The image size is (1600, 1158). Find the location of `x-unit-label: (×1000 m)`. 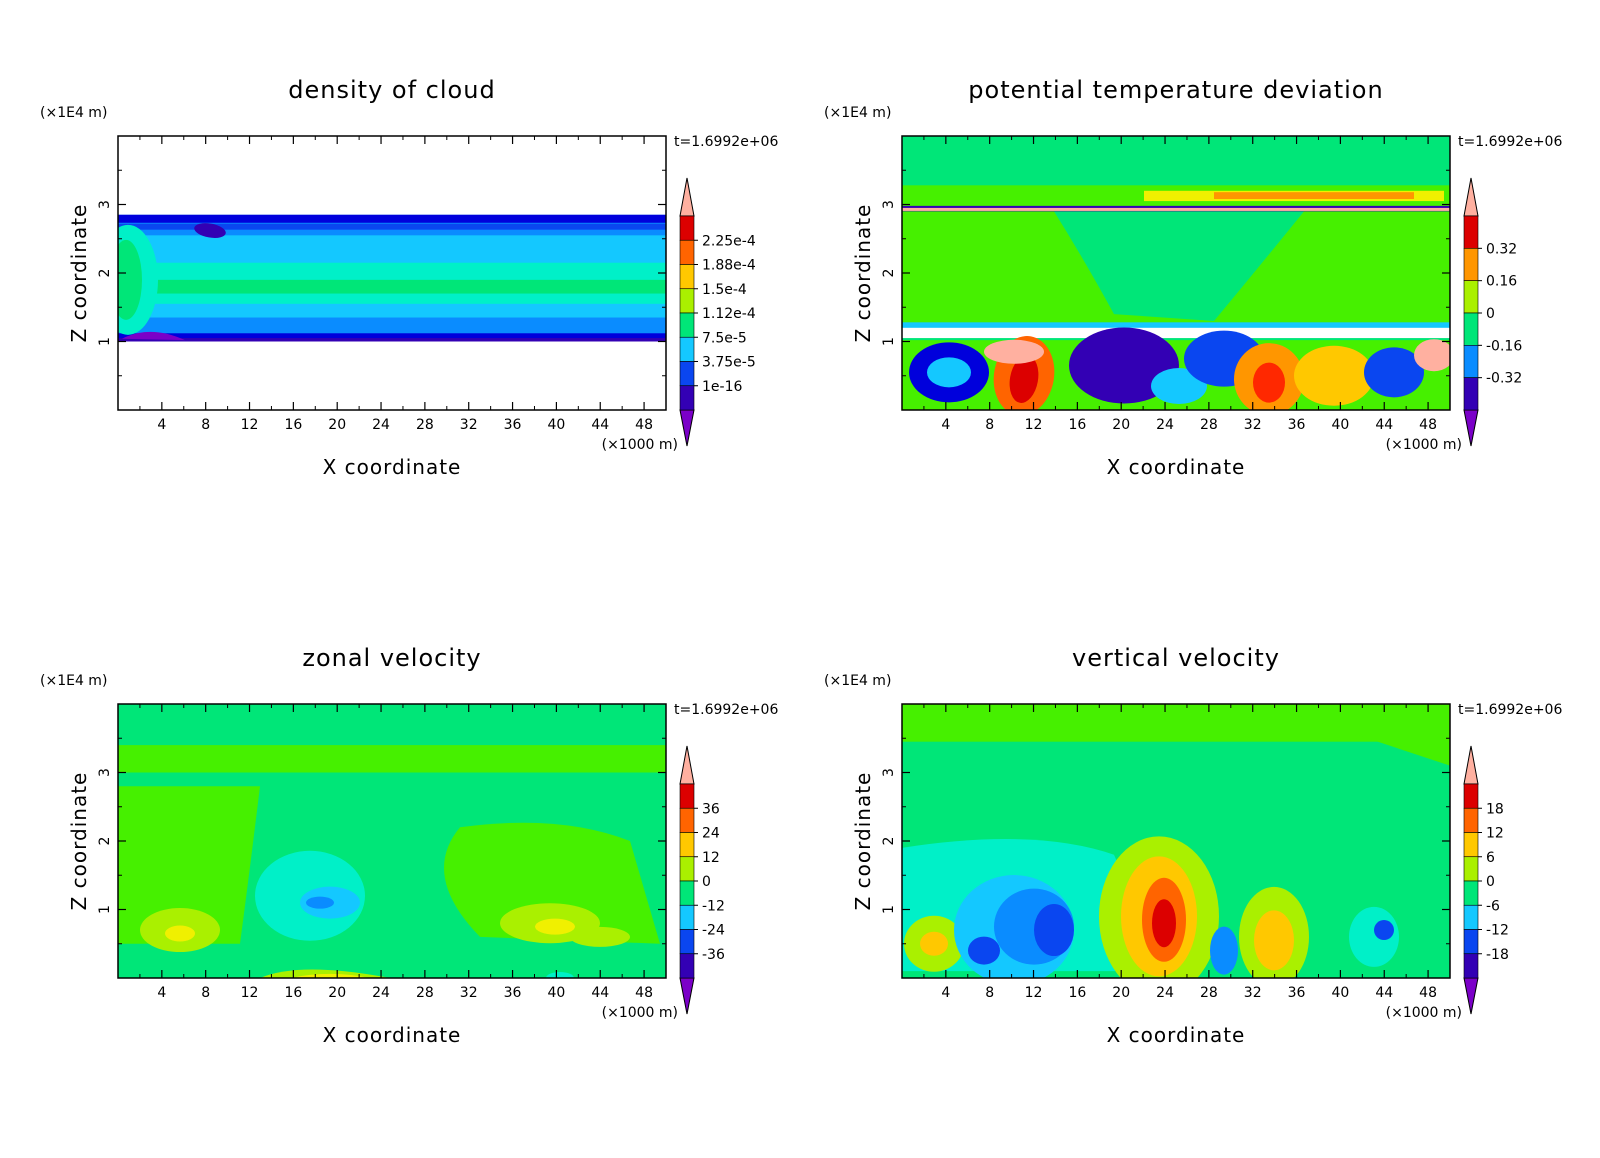

x-unit-label: (×1000 m) is located at coordinates (1424, 445).